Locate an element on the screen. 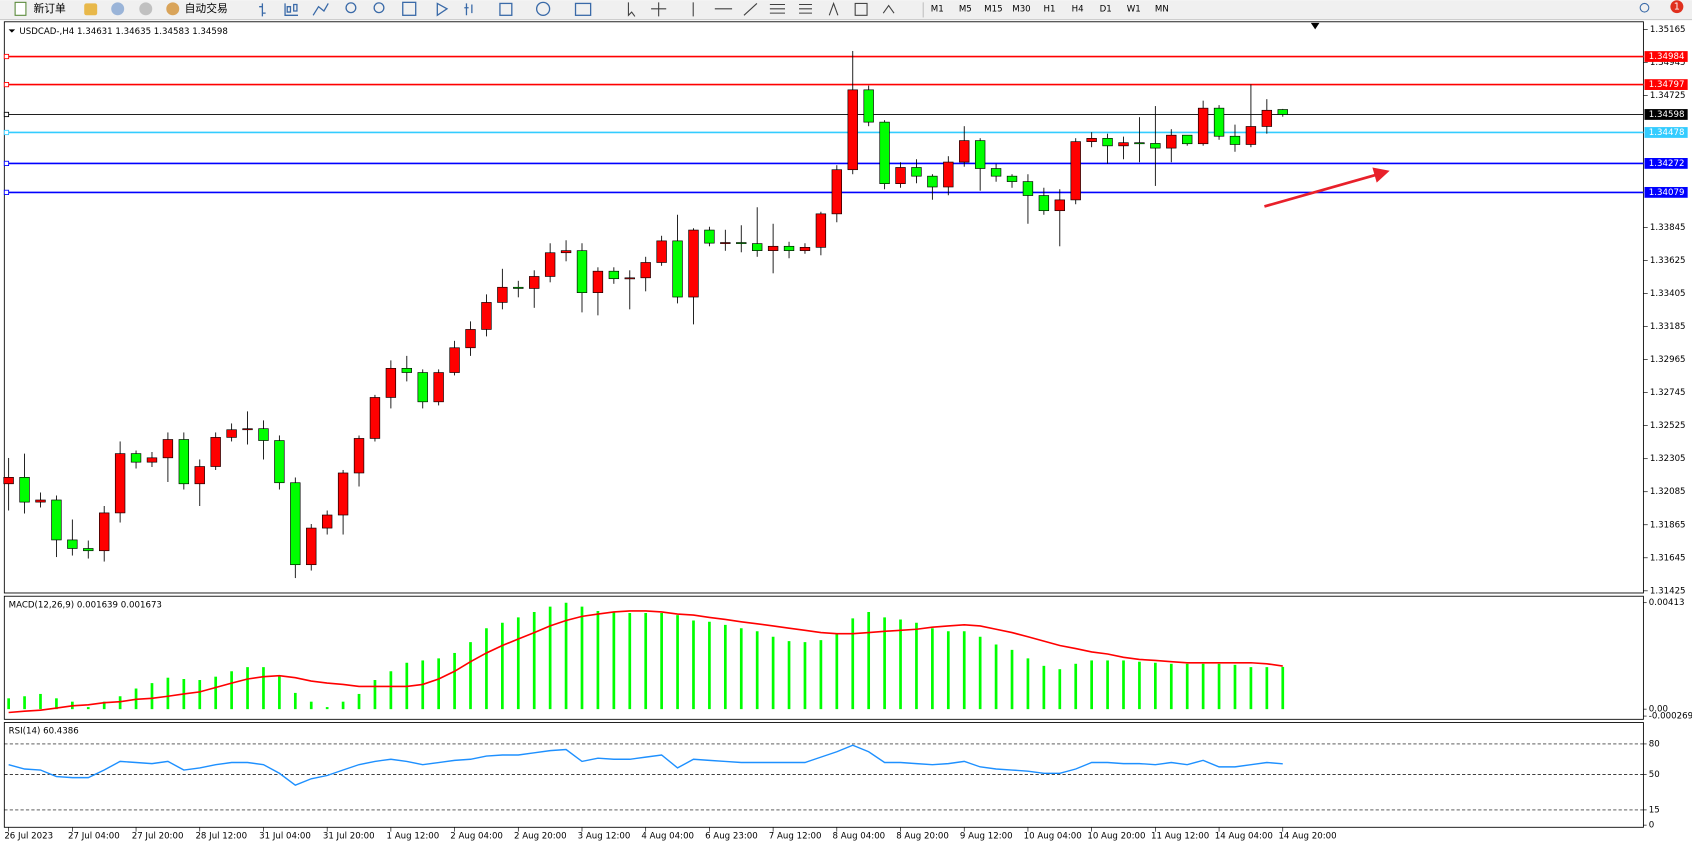 The height and width of the screenshot is (848, 1692). text-tool is located at coordinates (833, 8).